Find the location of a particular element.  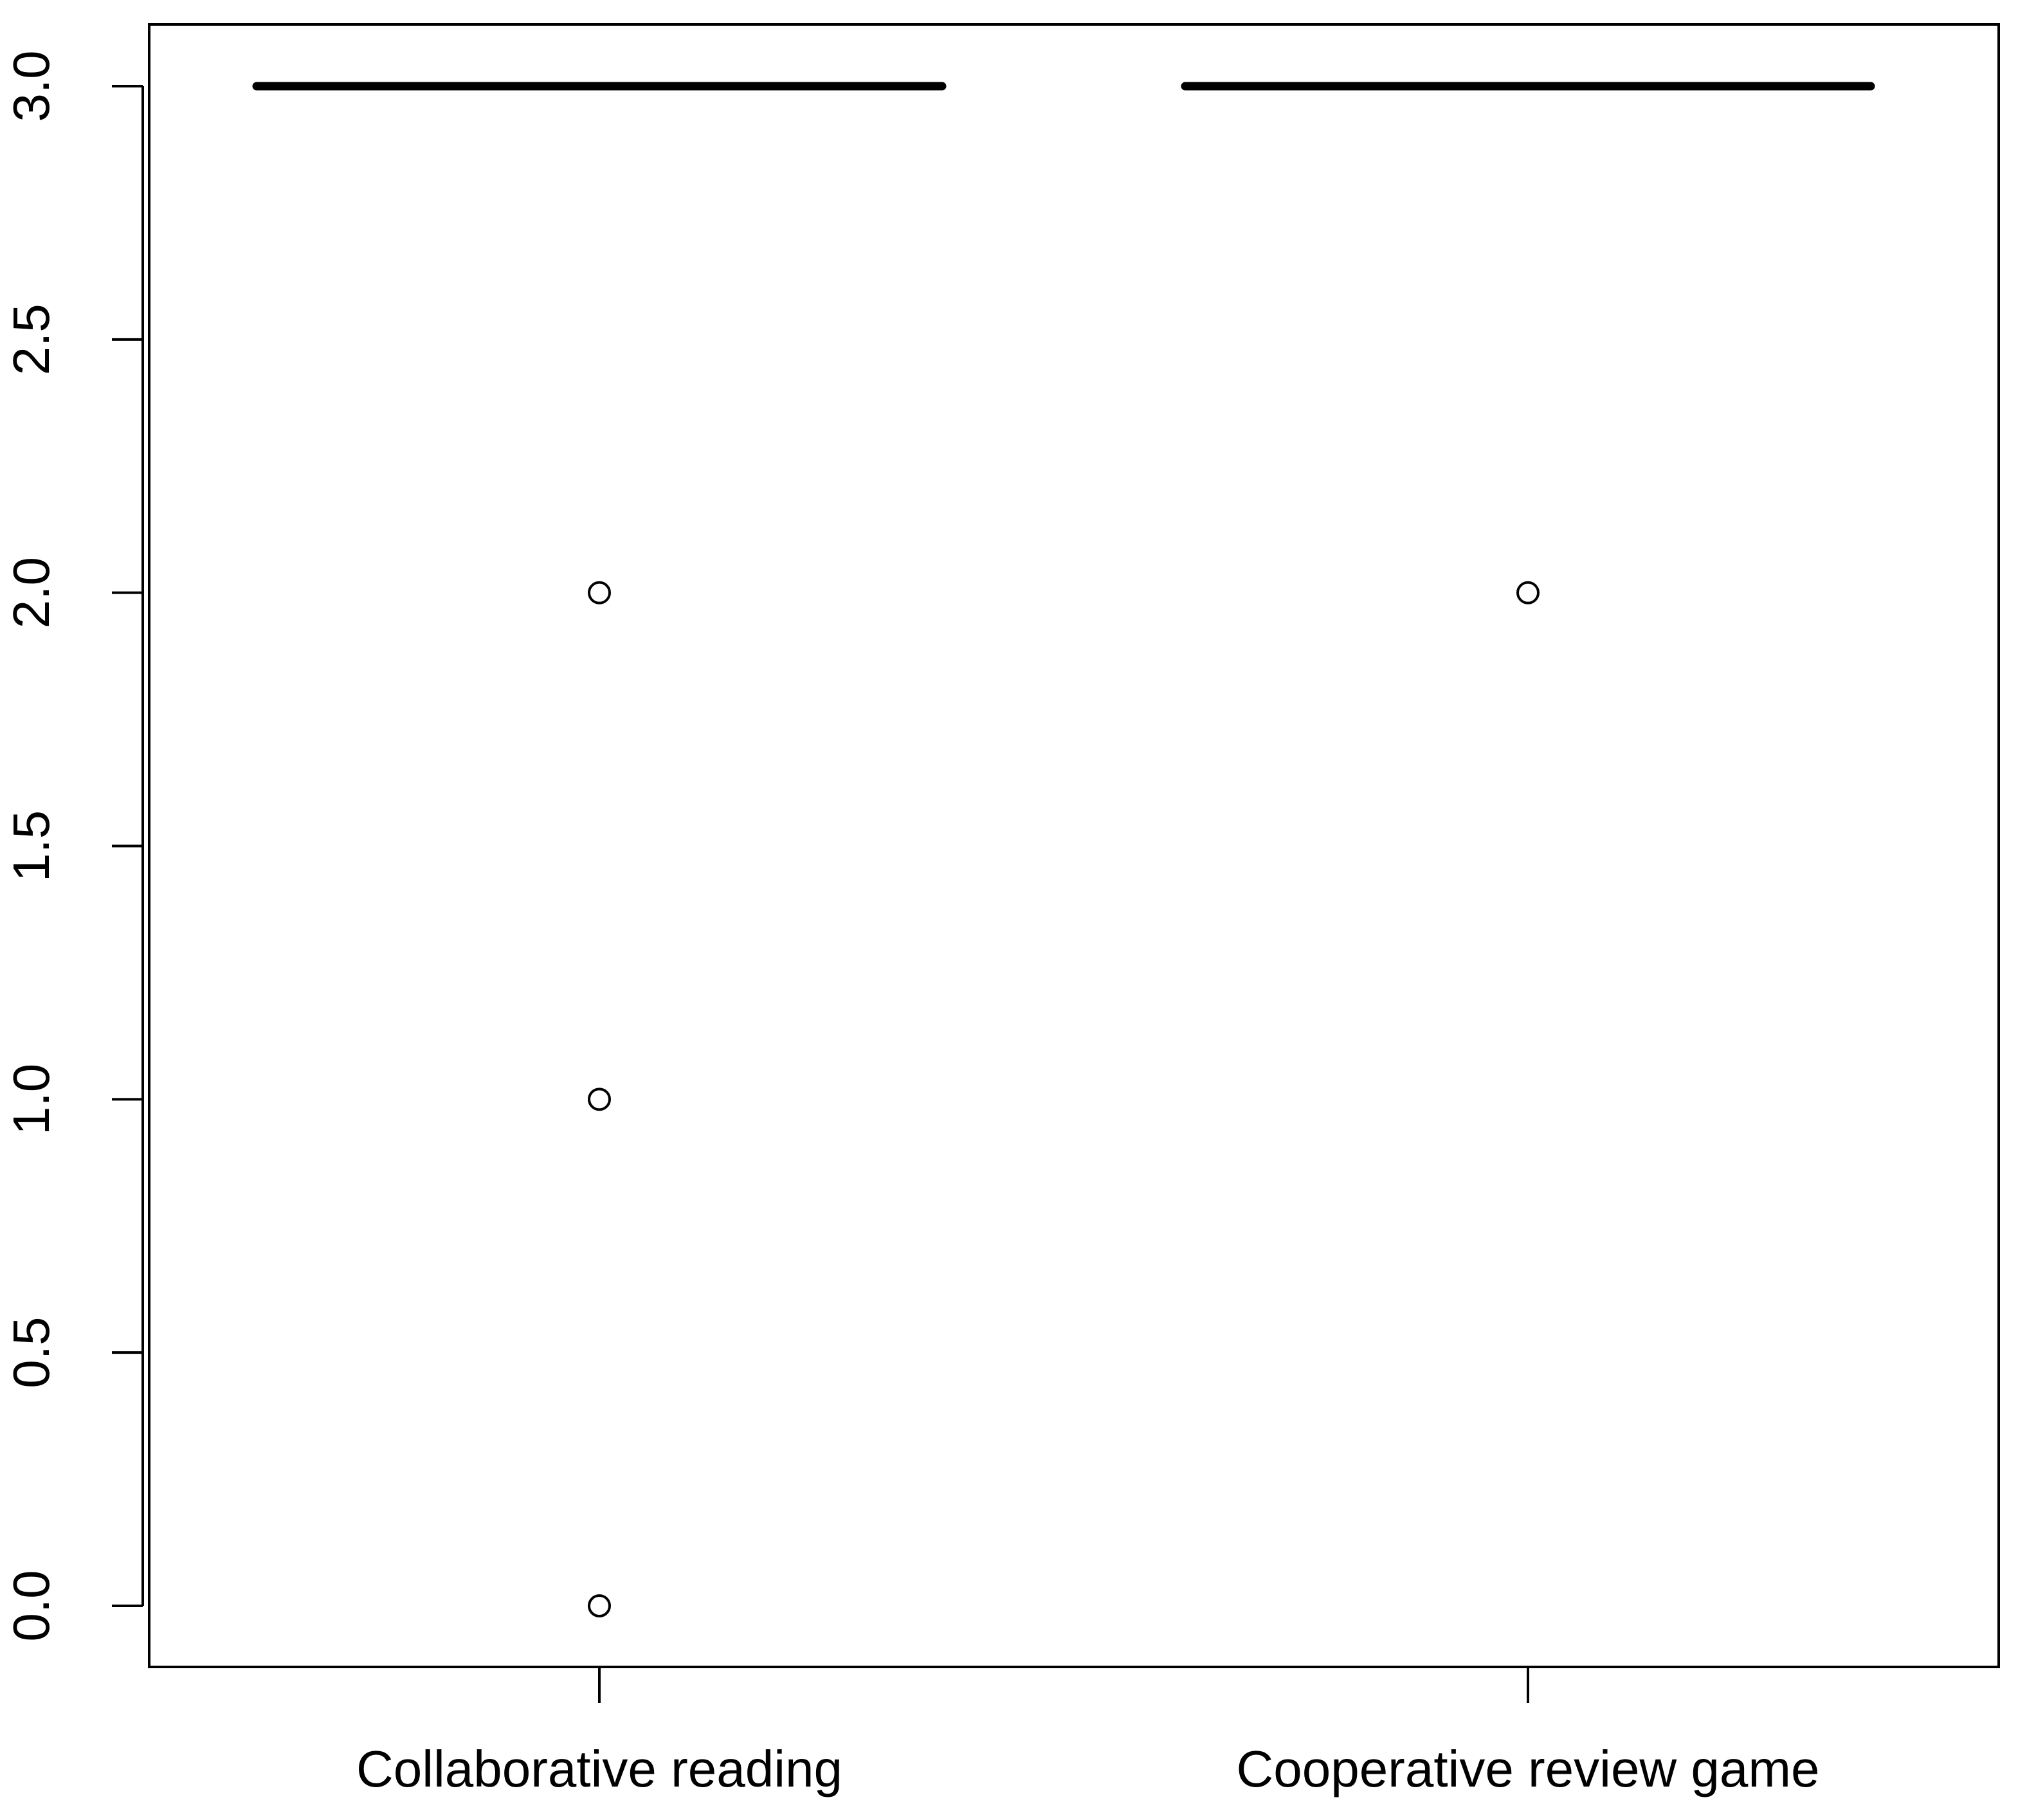

y-tick-label: 3.0 is located at coordinates (31, 86).